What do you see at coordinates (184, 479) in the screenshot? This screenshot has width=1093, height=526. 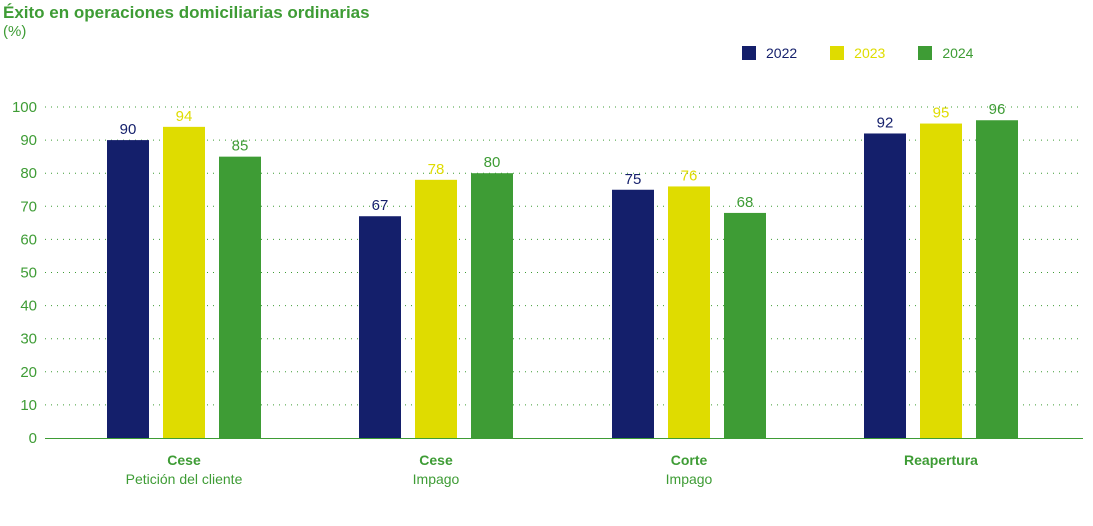 I see `x-tick-sublabel: Petición del cliente` at bounding box center [184, 479].